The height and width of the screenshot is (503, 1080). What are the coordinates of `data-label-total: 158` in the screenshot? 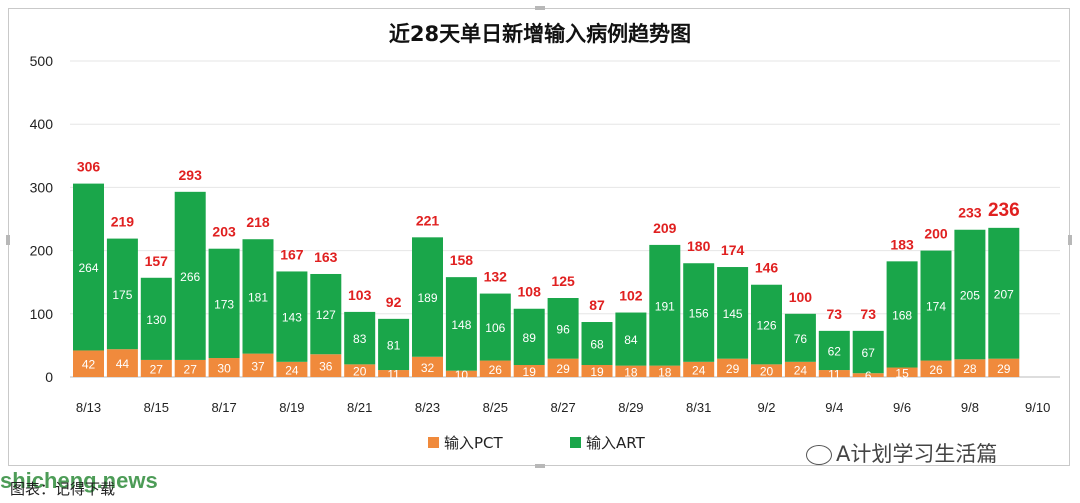 It's located at (462, 260).